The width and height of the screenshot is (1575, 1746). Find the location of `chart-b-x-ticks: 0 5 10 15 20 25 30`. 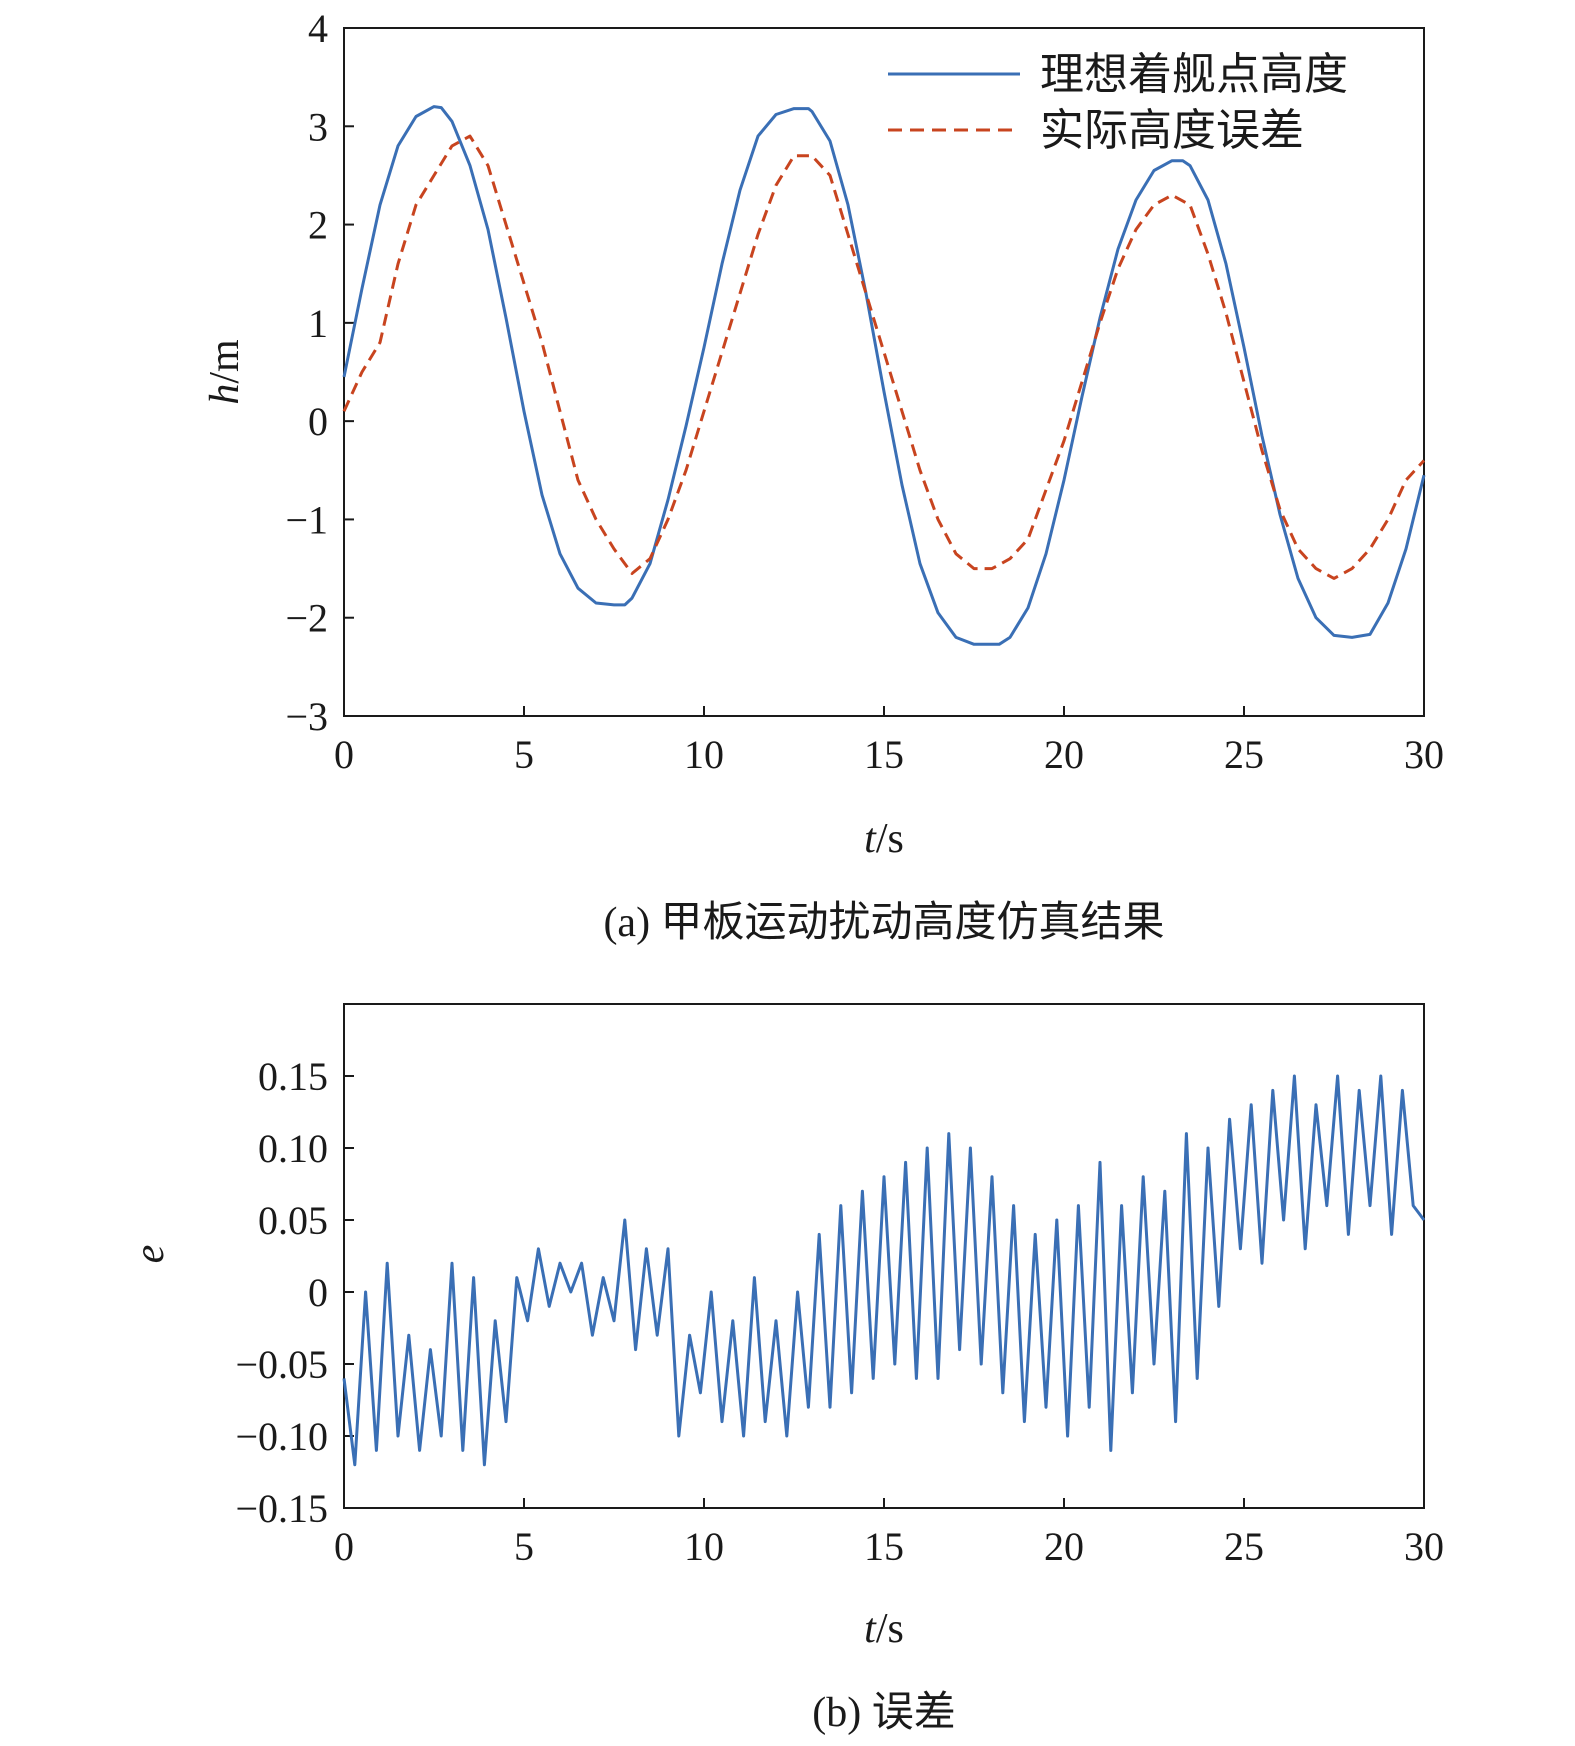

chart-b-x-ticks: 0 5 10 15 20 25 30 is located at coordinates (889, 1533).